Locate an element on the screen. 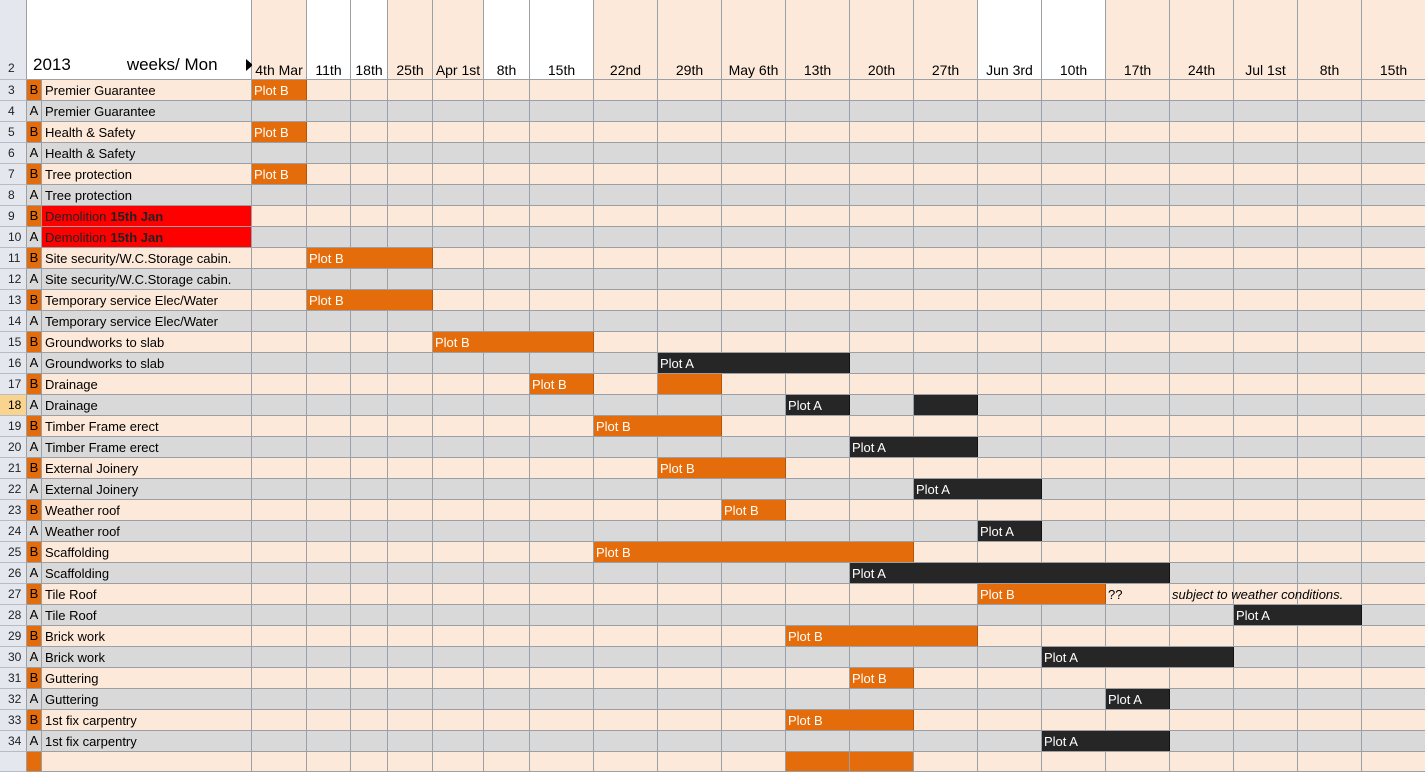  row-header-partial is located at coordinates (13, 762).